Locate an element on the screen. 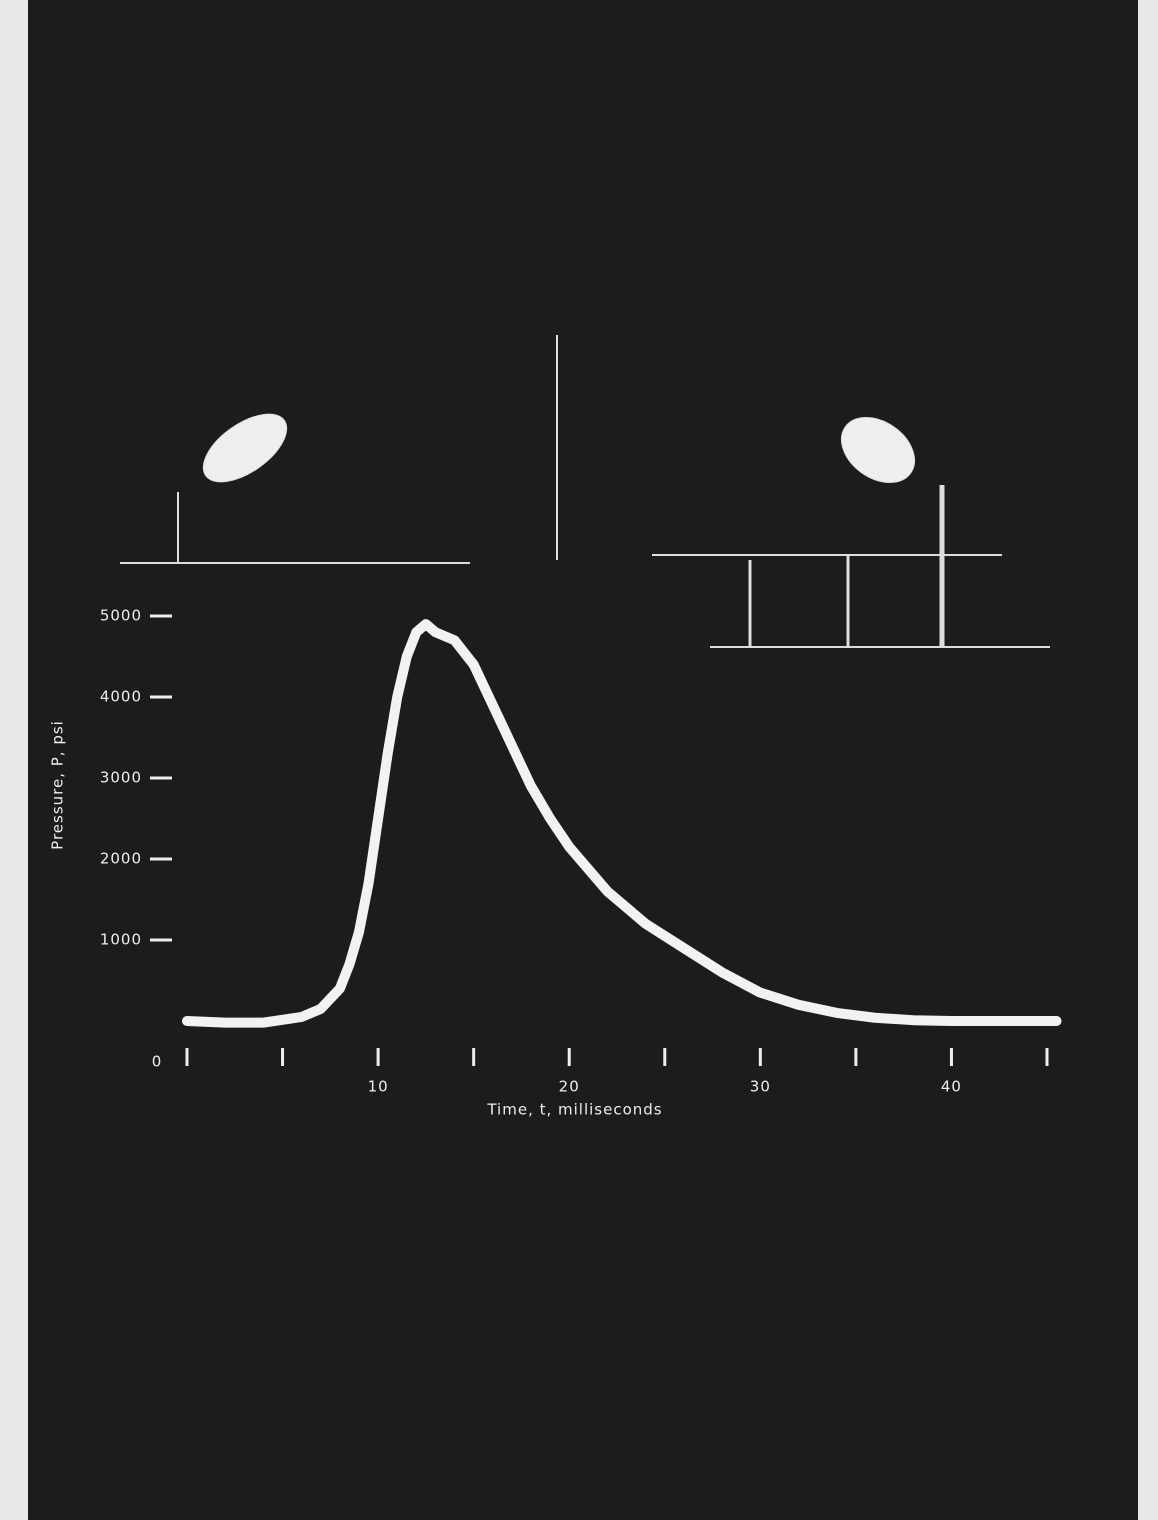 This screenshot has height=1520, width=1158. x-tick-label: 10 is located at coordinates (378, 1087).